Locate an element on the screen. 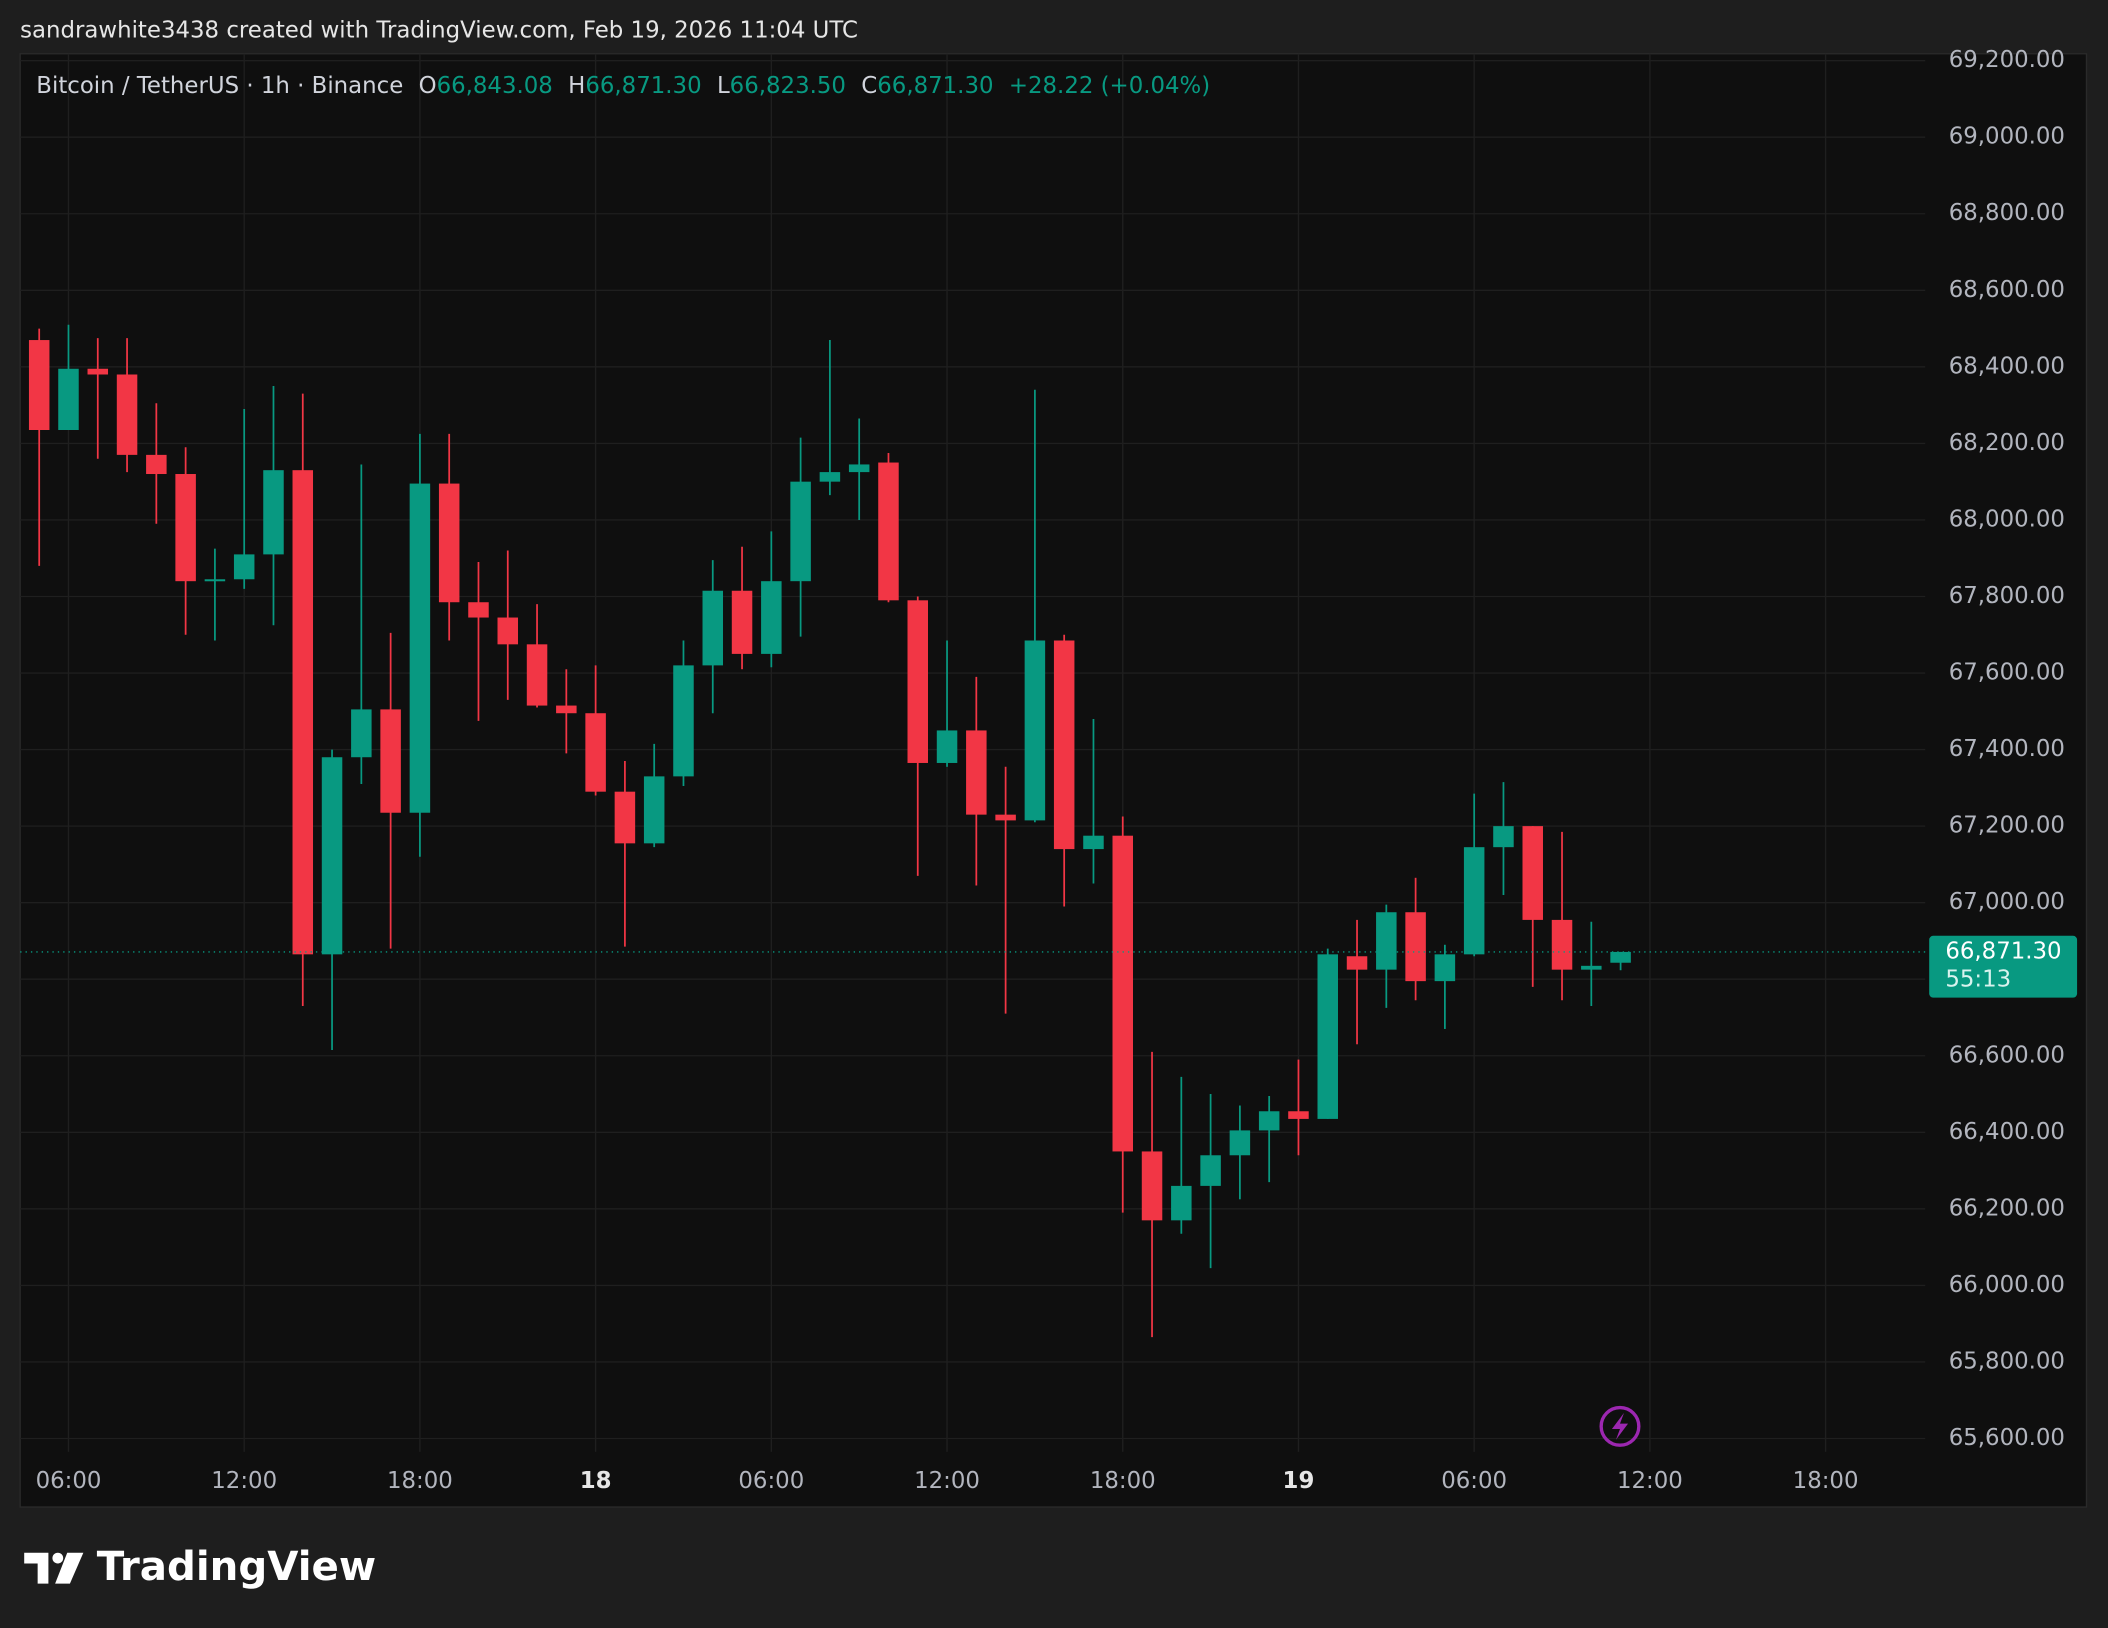 The image size is (2108, 1628). symbol: Bitcoin / TetherUS · 1h · Binance is located at coordinates (219, 86).